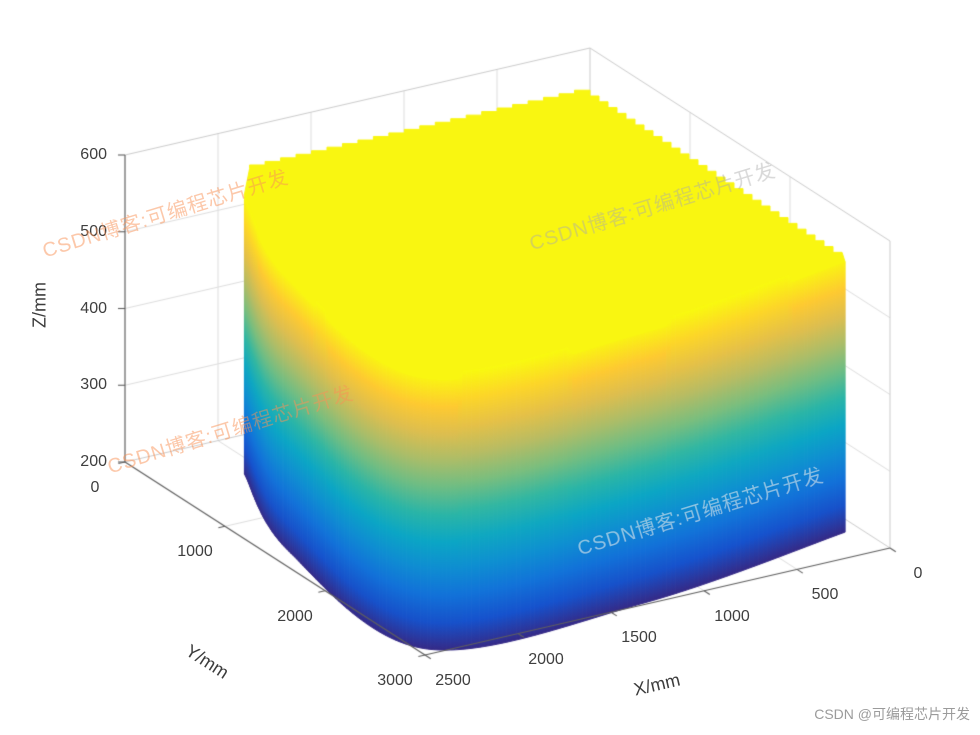 The width and height of the screenshot is (980, 735). Describe the element at coordinates (639, 638) in the screenshot. I see `x-tick-label: 1500` at that location.